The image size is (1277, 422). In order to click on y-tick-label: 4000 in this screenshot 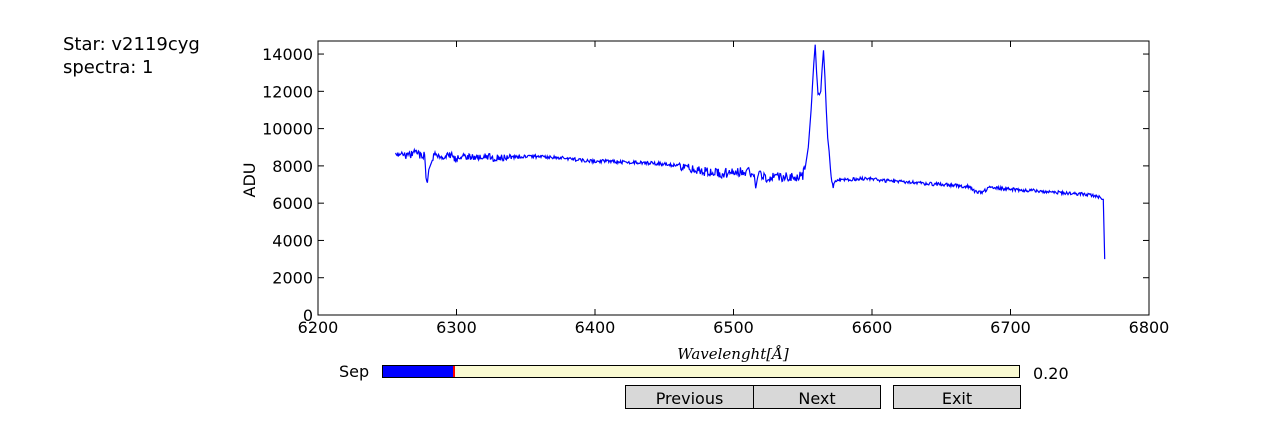, I will do `click(292, 240)`.